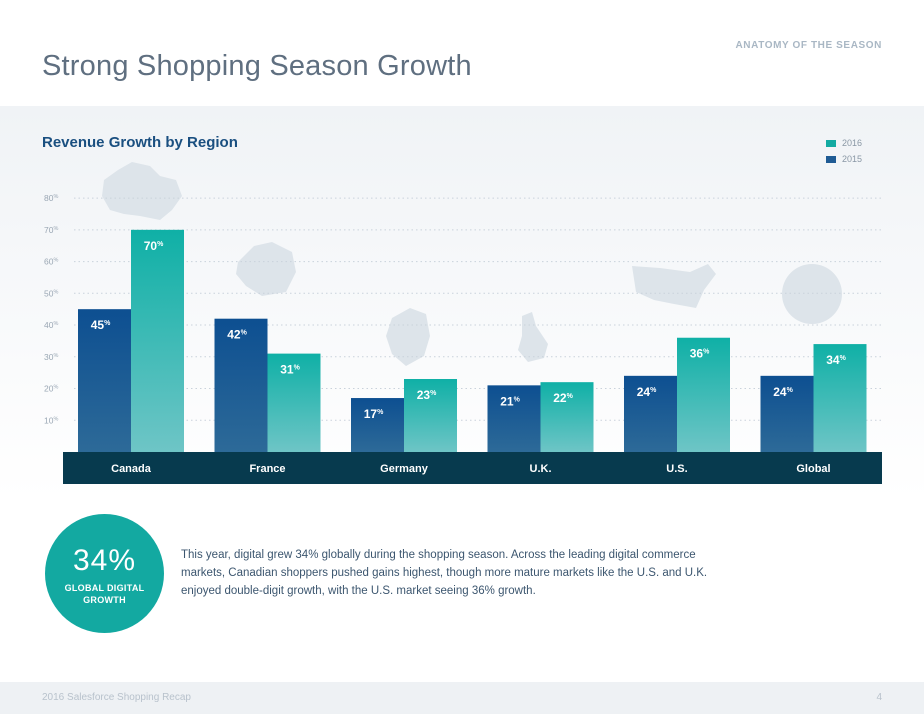 Image resolution: width=924 pixels, height=714 pixels. I want to click on chart-legend: 2016 2015, so click(844, 151).